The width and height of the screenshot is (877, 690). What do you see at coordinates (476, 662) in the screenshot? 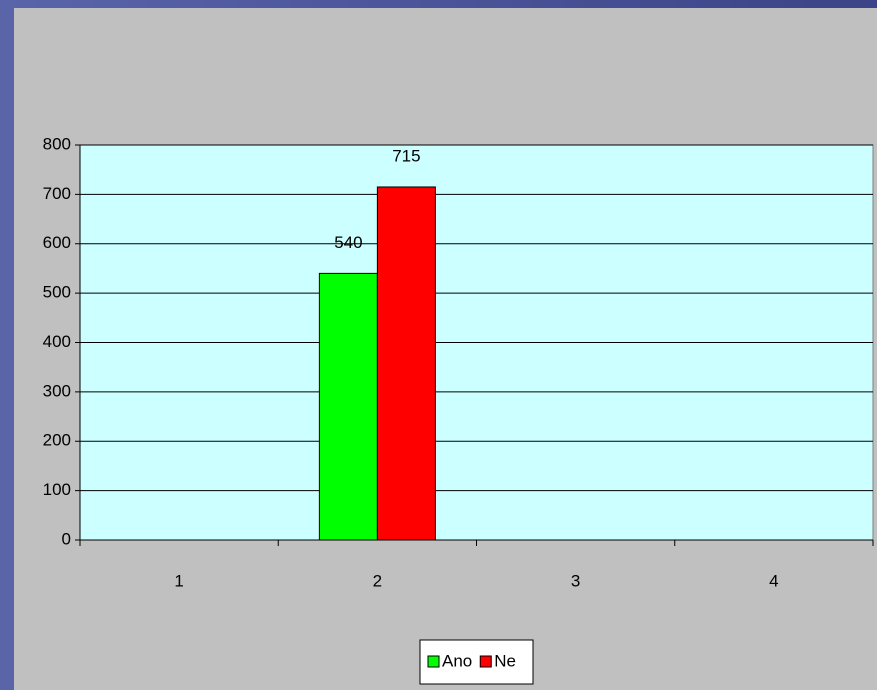
I see `legend` at bounding box center [476, 662].